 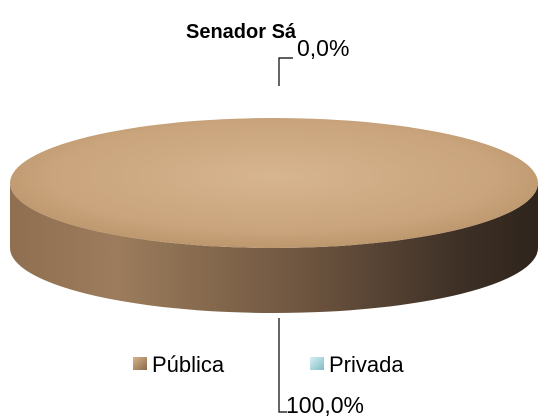 I want to click on chart-title: Senador Sá, so click(x=241, y=32).